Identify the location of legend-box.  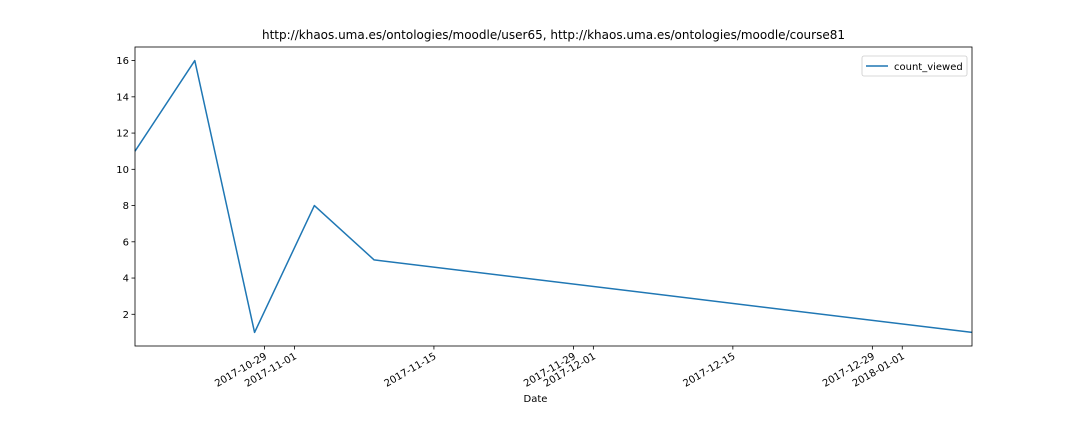
(914, 66).